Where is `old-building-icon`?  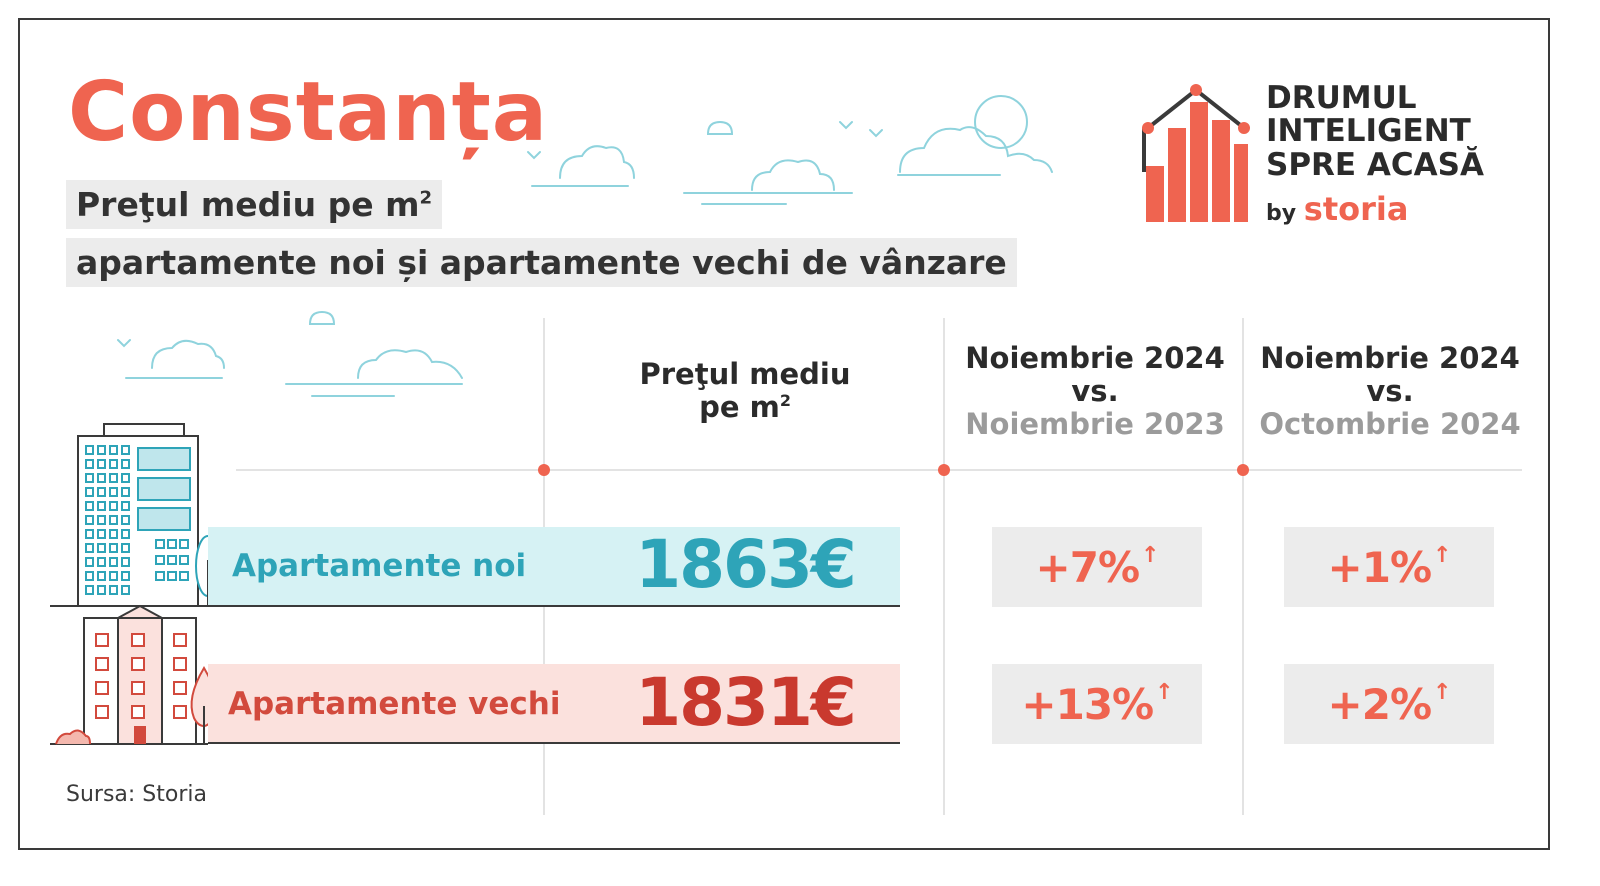 old-building-icon is located at coordinates (136, 674).